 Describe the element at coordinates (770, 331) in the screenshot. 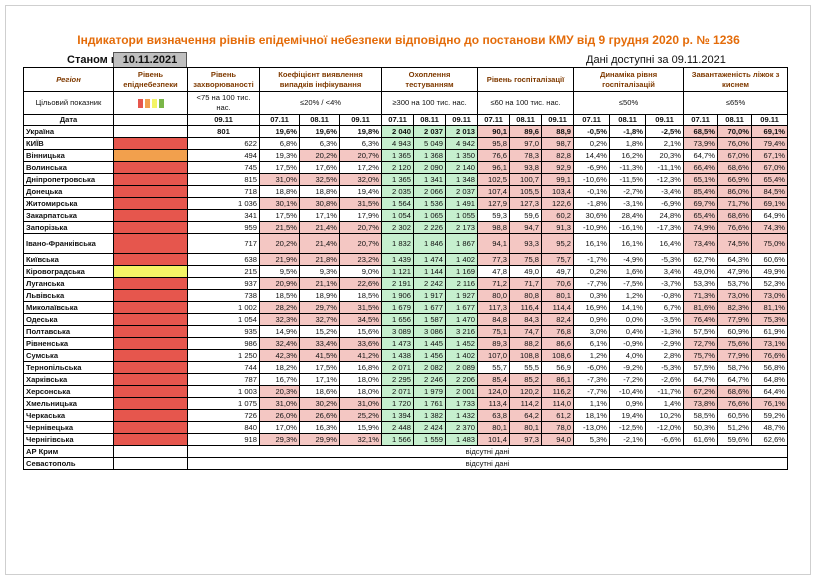

I see `oxygen-value: 61,9%` at that location.